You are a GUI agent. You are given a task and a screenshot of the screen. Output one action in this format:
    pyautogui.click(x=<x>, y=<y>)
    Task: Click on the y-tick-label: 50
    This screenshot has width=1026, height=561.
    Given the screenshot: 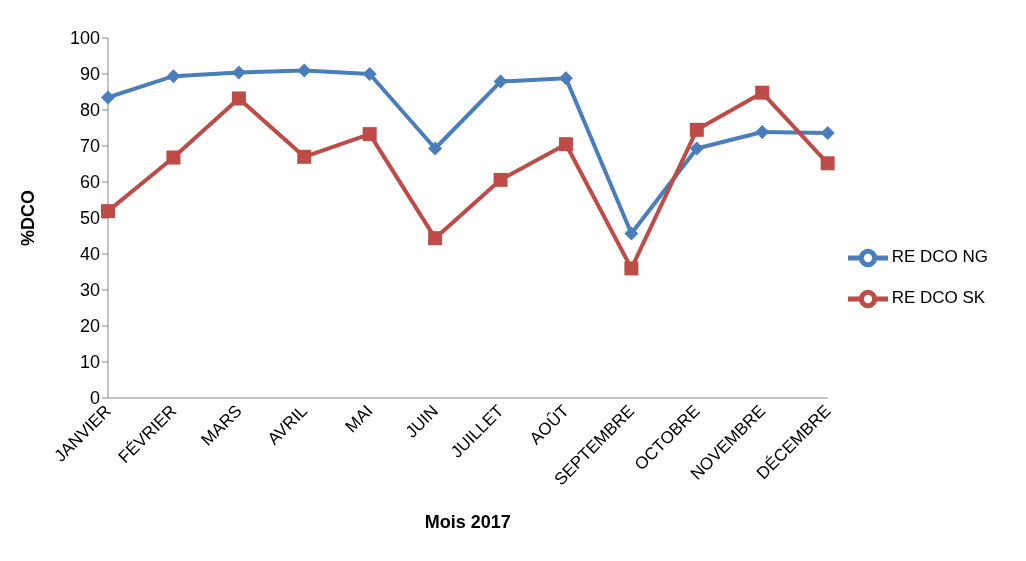 What is the action you would take?
    pyautogui.click(x=89, y=218)
    